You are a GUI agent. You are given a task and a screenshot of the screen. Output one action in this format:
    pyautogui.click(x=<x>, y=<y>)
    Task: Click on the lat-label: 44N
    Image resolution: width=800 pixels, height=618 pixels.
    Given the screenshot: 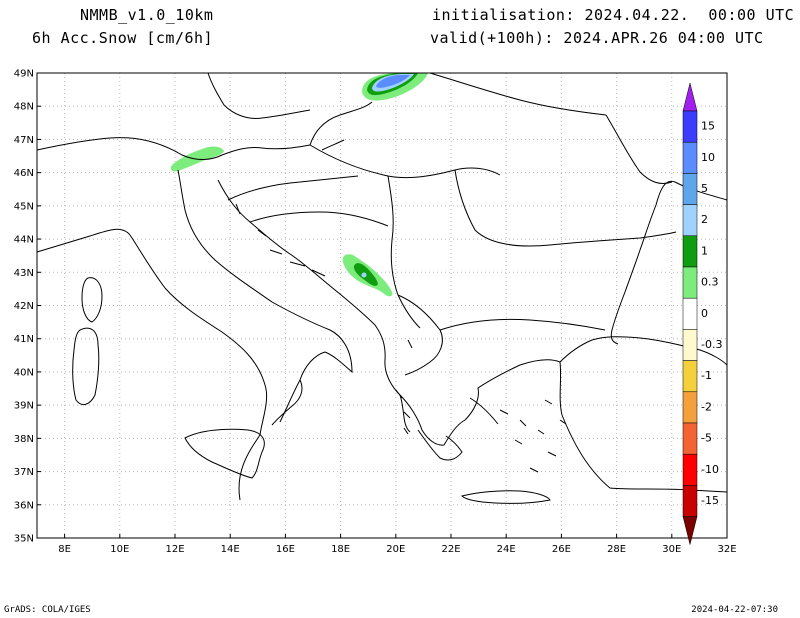 What is the action you would take?
    pyautogui.click(x=24, y=240)
    